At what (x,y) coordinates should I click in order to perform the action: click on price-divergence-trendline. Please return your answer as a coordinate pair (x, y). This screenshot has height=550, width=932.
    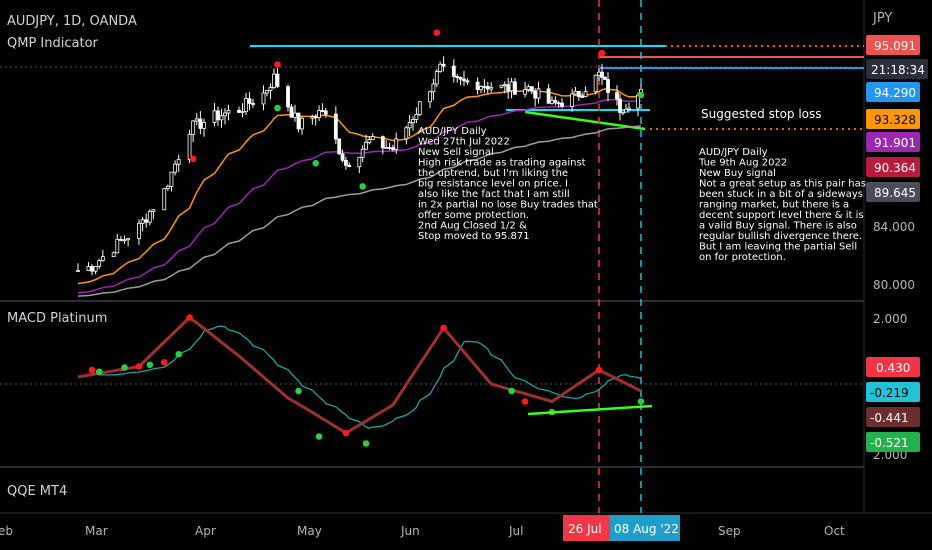
    Looking at the image, I should click on (585, 120).